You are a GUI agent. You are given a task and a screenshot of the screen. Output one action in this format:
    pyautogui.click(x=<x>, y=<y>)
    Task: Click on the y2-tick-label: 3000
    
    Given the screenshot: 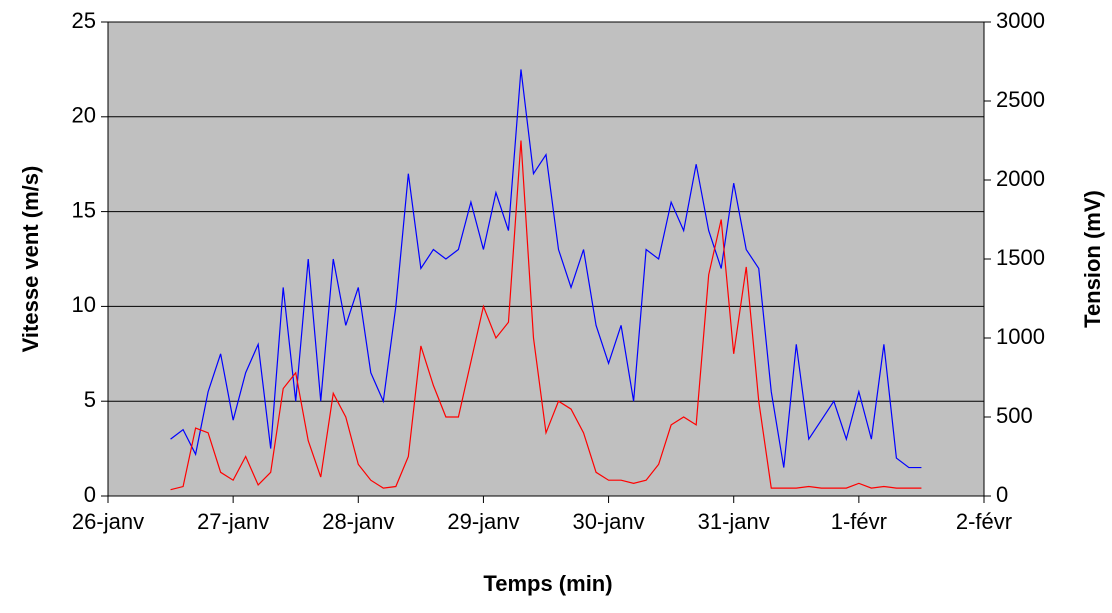 What is the action you would take?
    pyautogui.click(x=1020, y=20)
    